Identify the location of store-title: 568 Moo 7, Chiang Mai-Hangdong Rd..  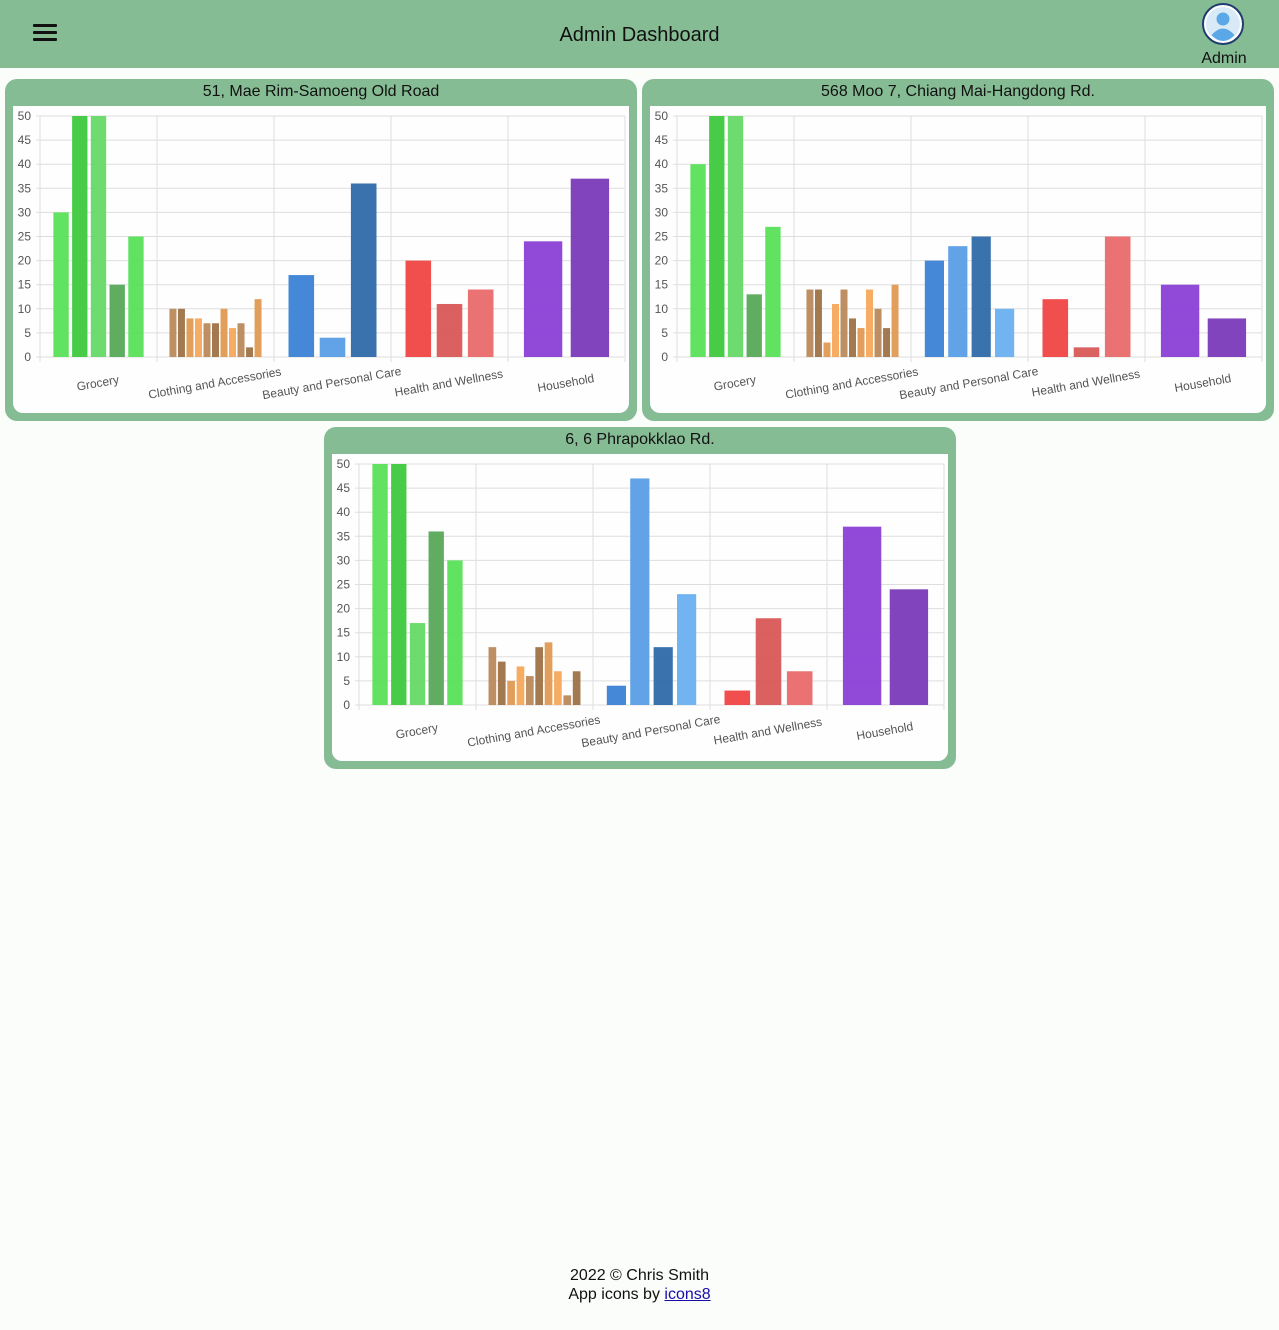
(958, 91).